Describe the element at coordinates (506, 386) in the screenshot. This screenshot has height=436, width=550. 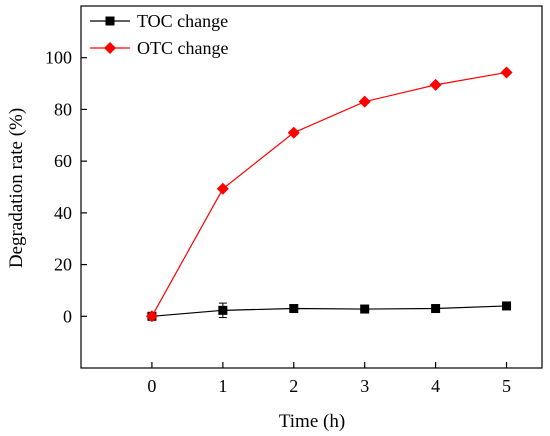
I see `x-tick-label: 5` at that location.